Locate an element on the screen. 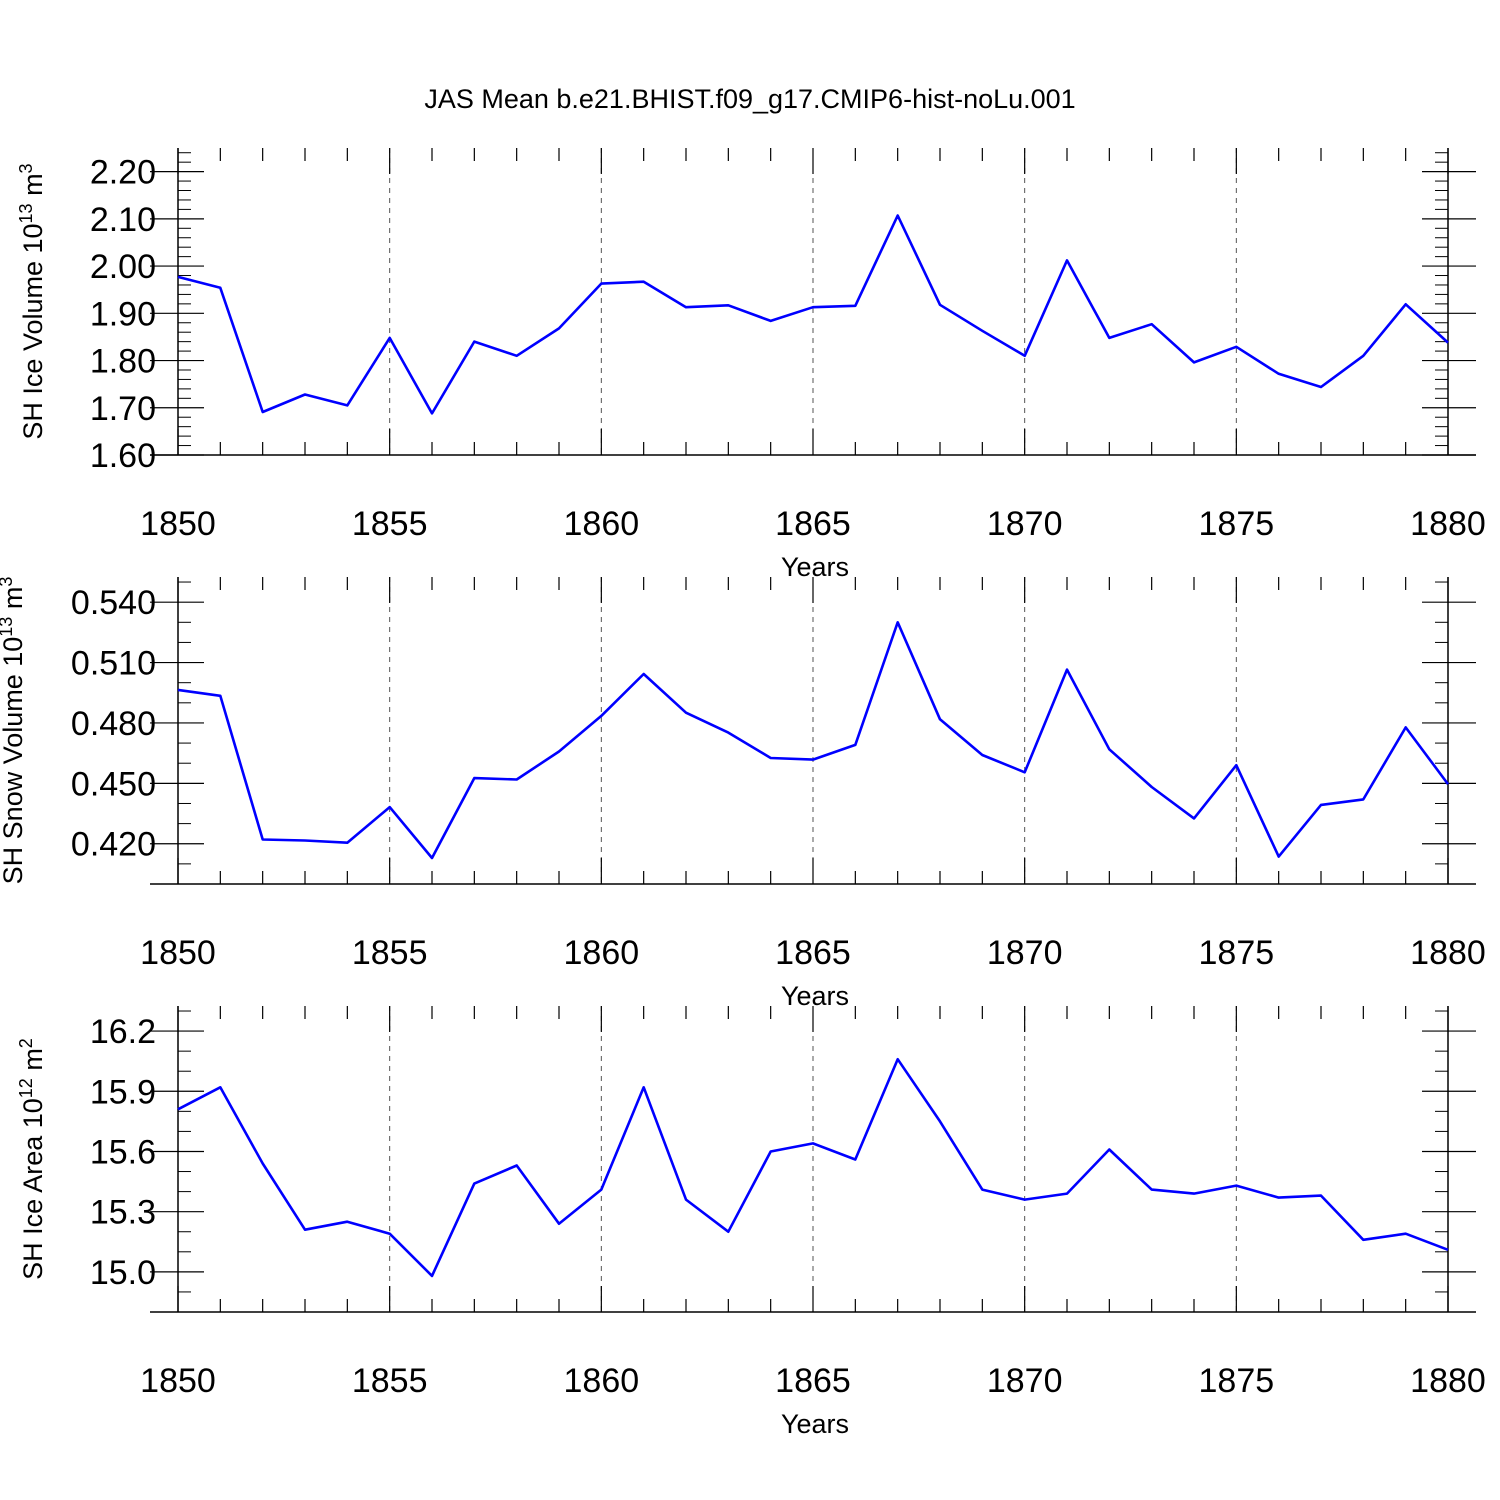  y-tick-label: 0.540 is located at coordinates (113, 603).